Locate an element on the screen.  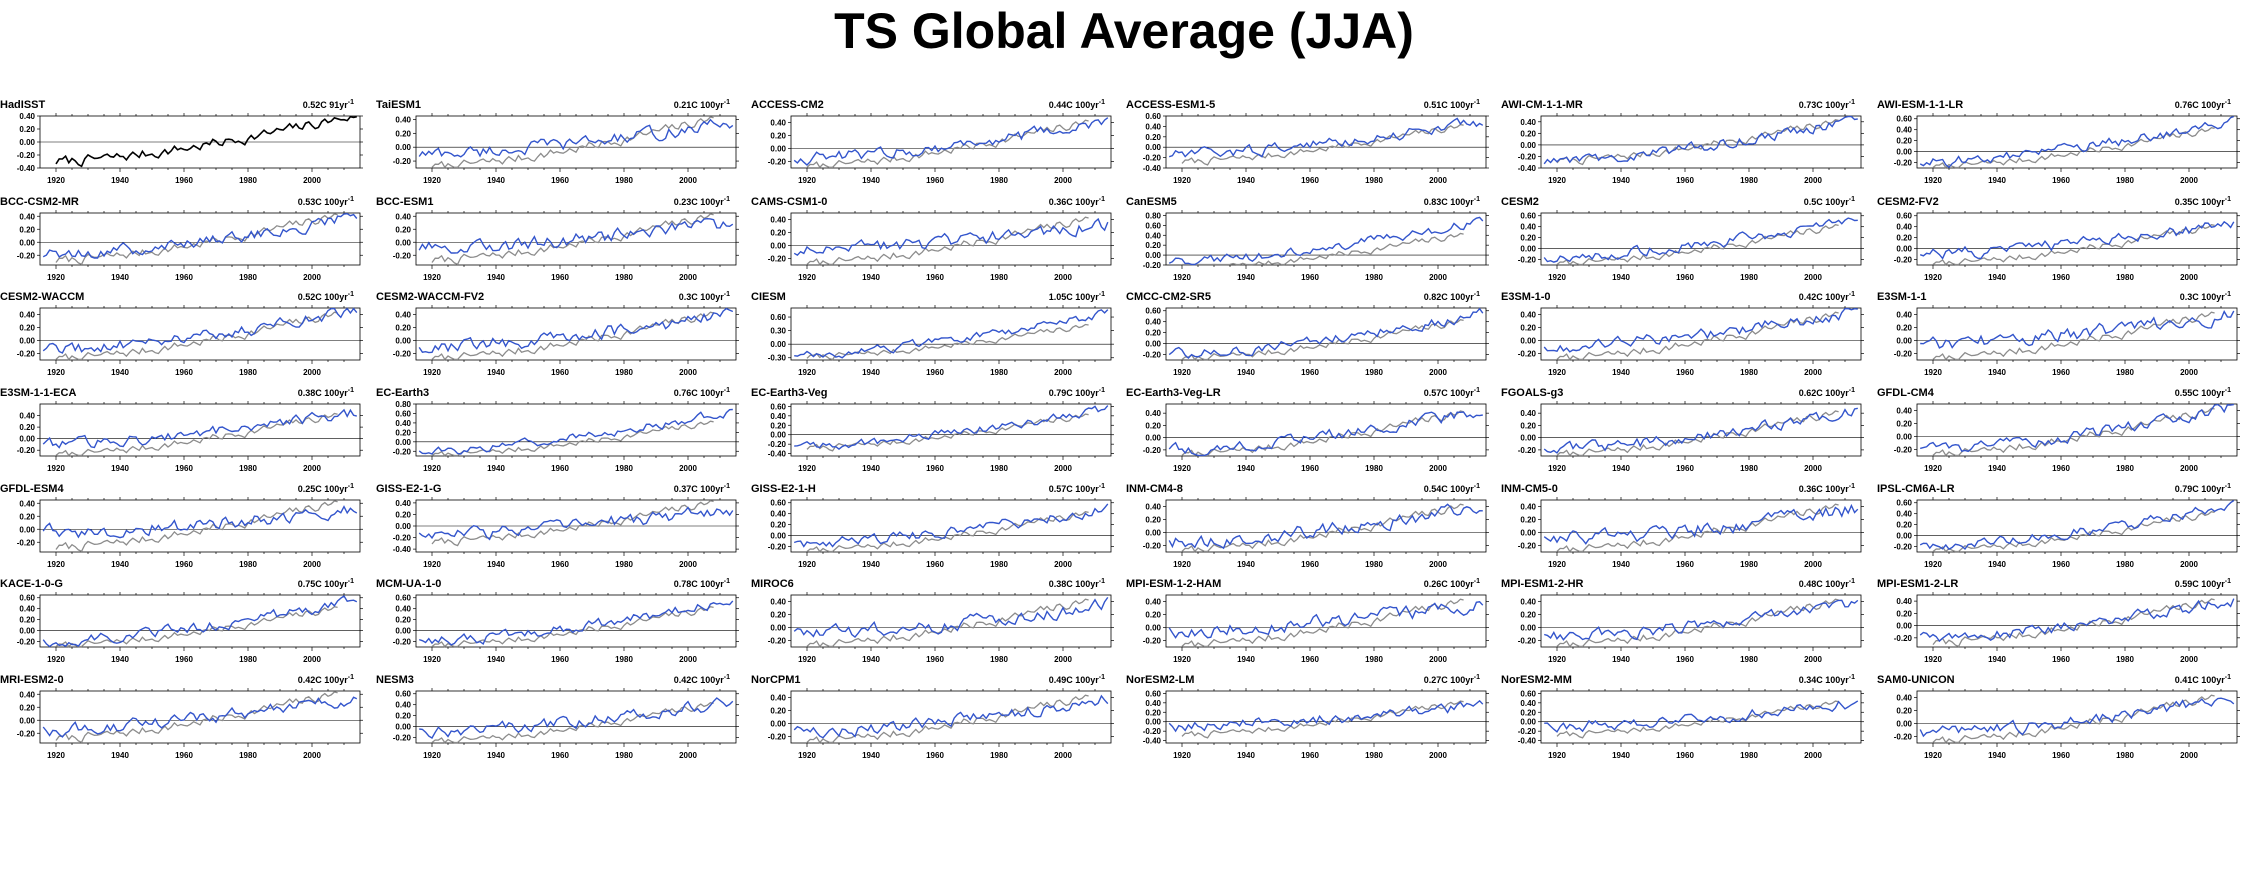
panel-title: EC-Earth3 is located at coordinates (402, 393).